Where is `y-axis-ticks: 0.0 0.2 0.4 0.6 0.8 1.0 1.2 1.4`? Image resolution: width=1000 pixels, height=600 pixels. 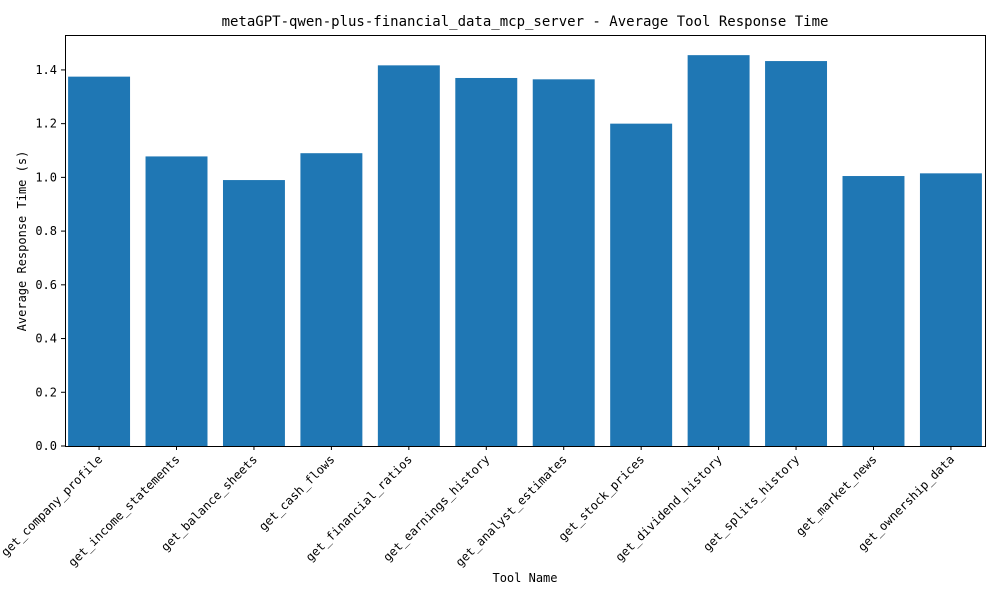
y-axis-ticks: 0.0 0.2 0.4 0.6 0.8 1.0 1.2 1.4 is located at coordinates (50, 258).